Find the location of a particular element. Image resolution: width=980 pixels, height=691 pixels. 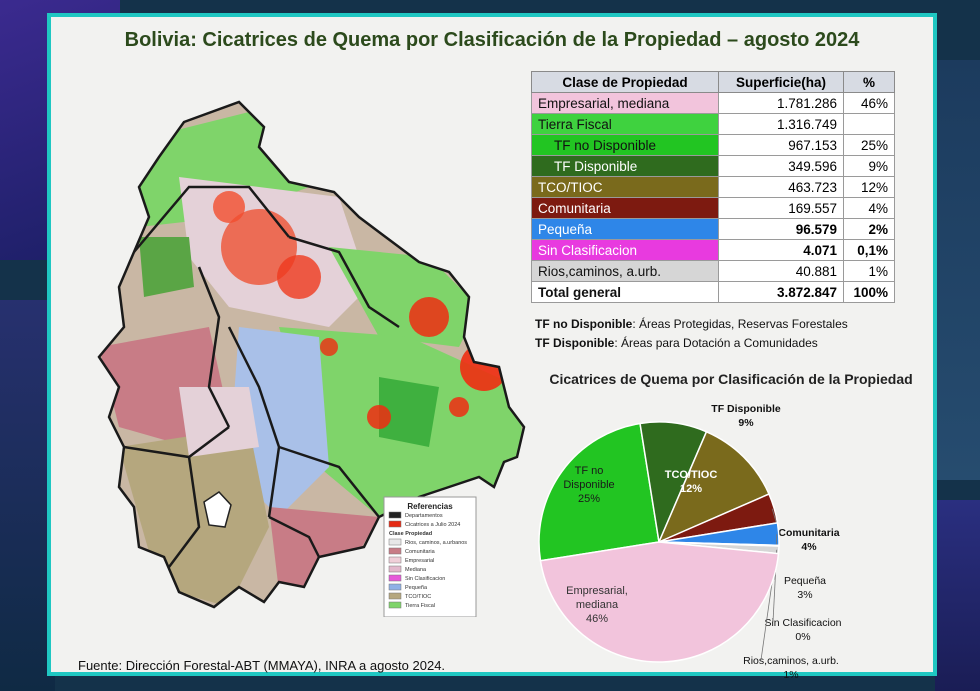

pie-label: TF Disponible 9% is located at coordinates (746, 416).